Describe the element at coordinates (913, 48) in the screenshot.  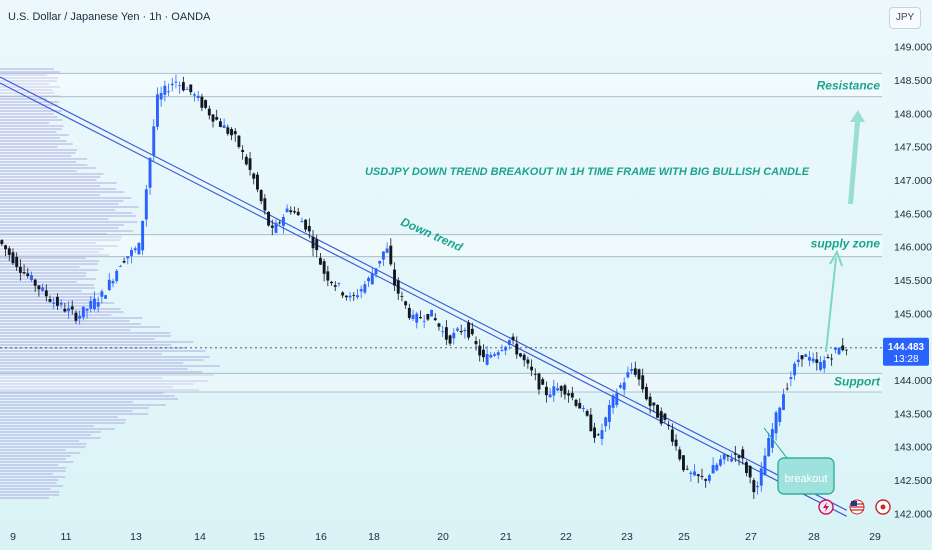
I see `price-tick-label: 149.000` at that location.